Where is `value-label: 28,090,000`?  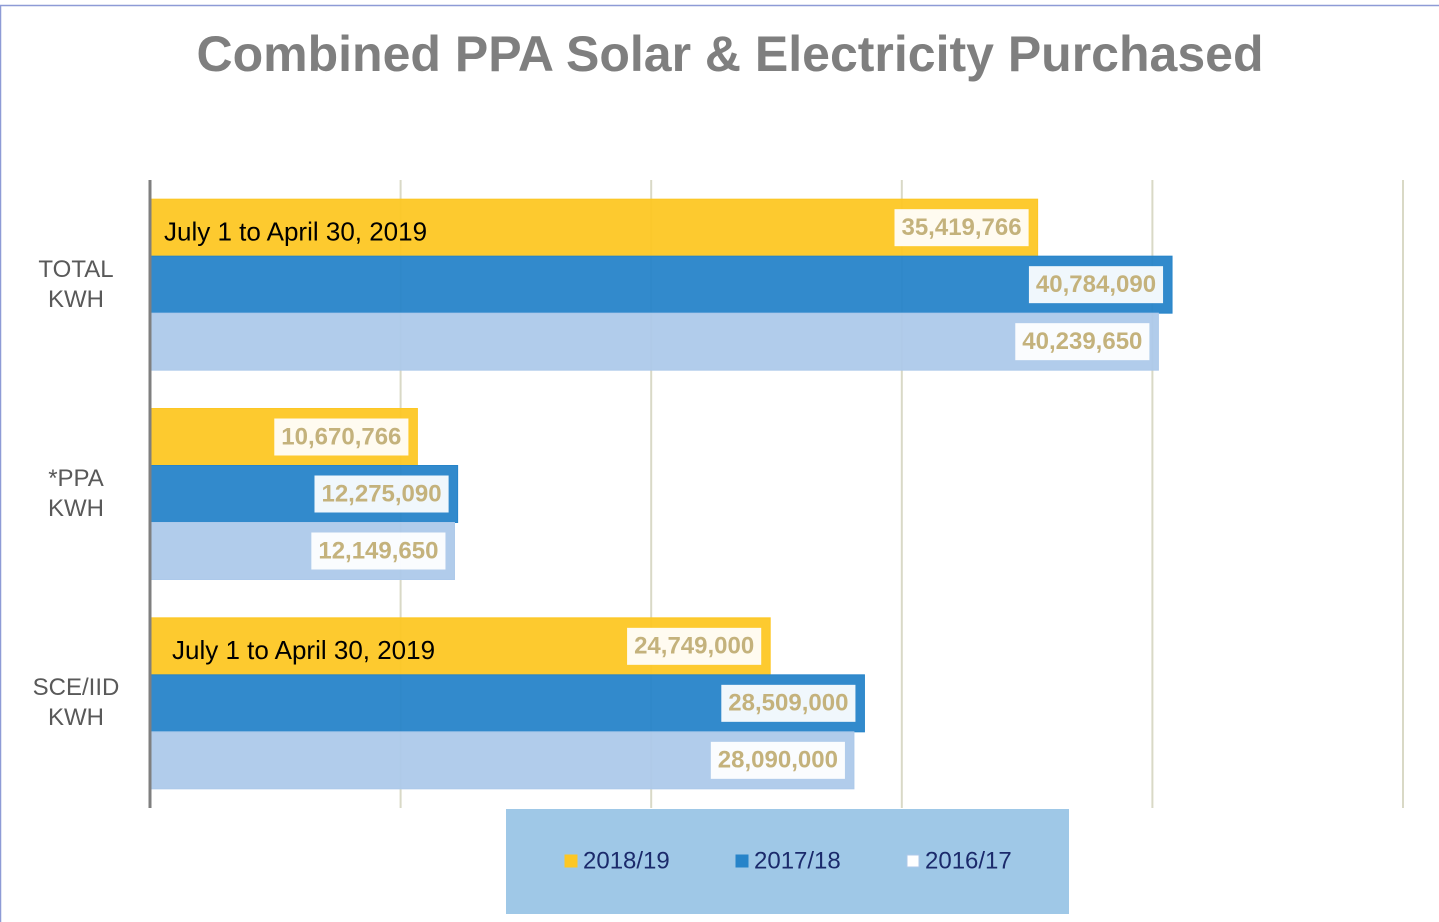 value-label: 28,090,000 is located at coordinates (778, 760).